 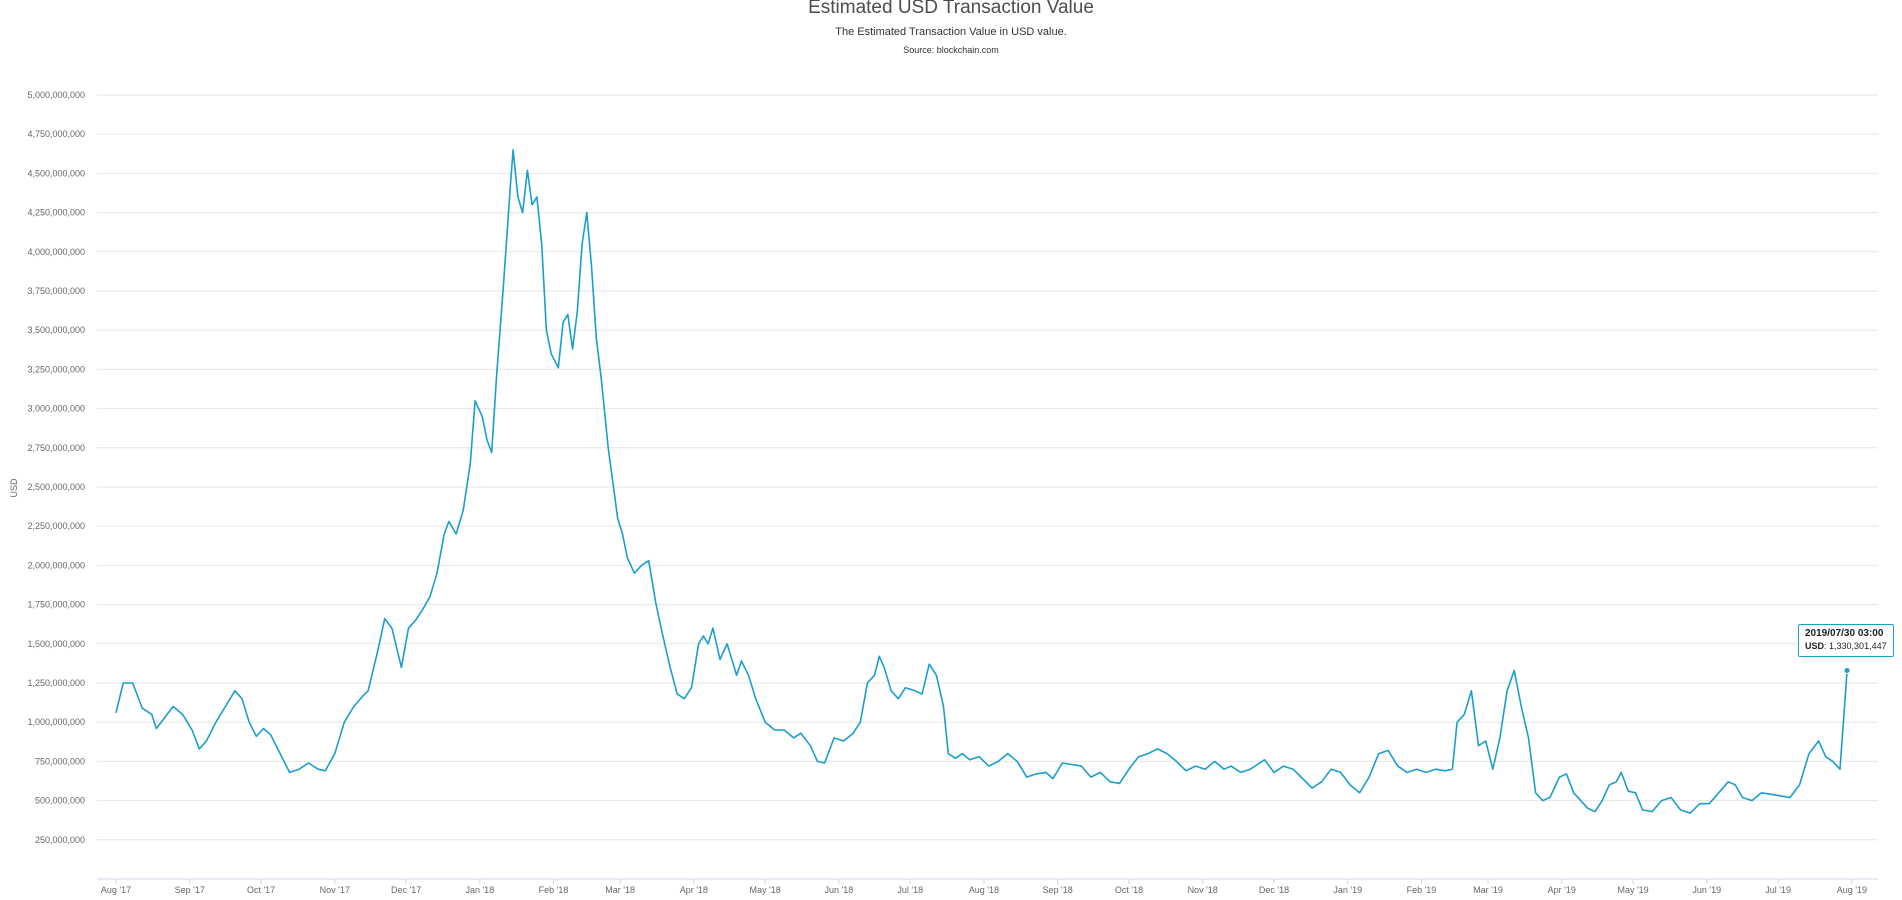 I want to click on y-tick-label: 2,000,000,000, so click(x=56, y=565).